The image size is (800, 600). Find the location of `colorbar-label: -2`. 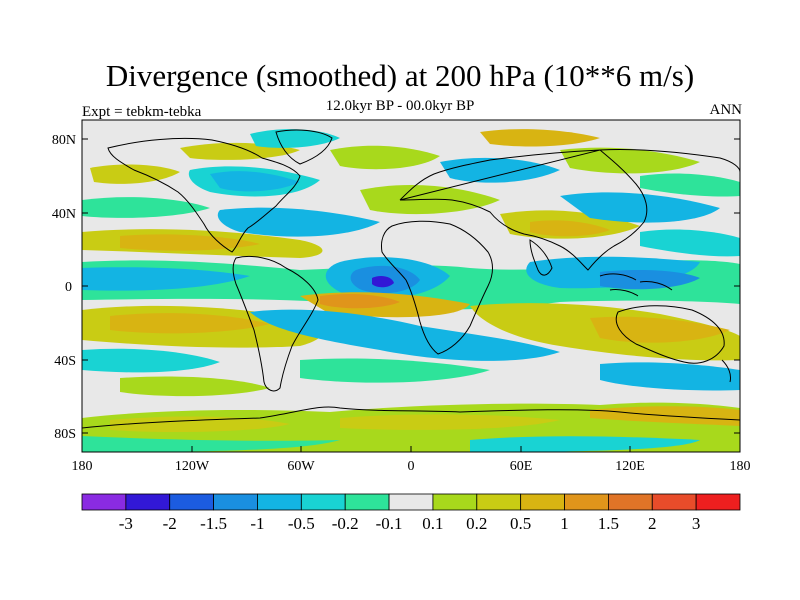

colorbar-label: -2 is located at coordinates (170, 523).